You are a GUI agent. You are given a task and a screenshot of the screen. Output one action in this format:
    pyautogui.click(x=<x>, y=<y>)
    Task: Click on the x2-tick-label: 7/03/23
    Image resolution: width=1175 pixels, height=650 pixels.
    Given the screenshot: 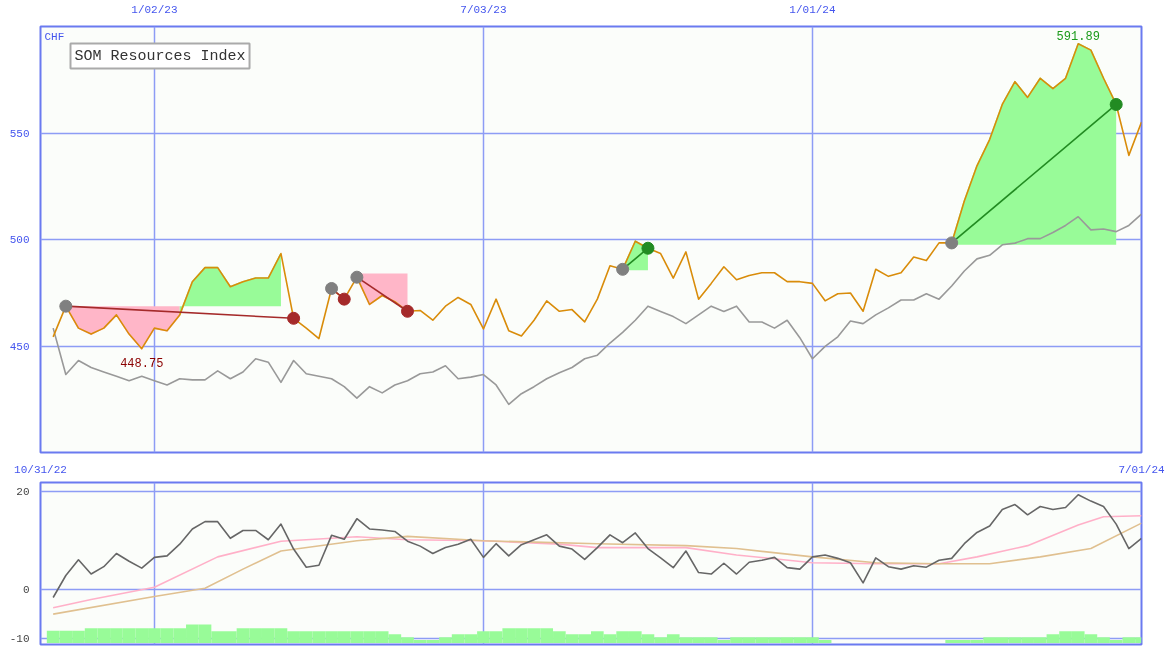 What is the action you would take?
    pyautogui.click(x=483, y=9)
    